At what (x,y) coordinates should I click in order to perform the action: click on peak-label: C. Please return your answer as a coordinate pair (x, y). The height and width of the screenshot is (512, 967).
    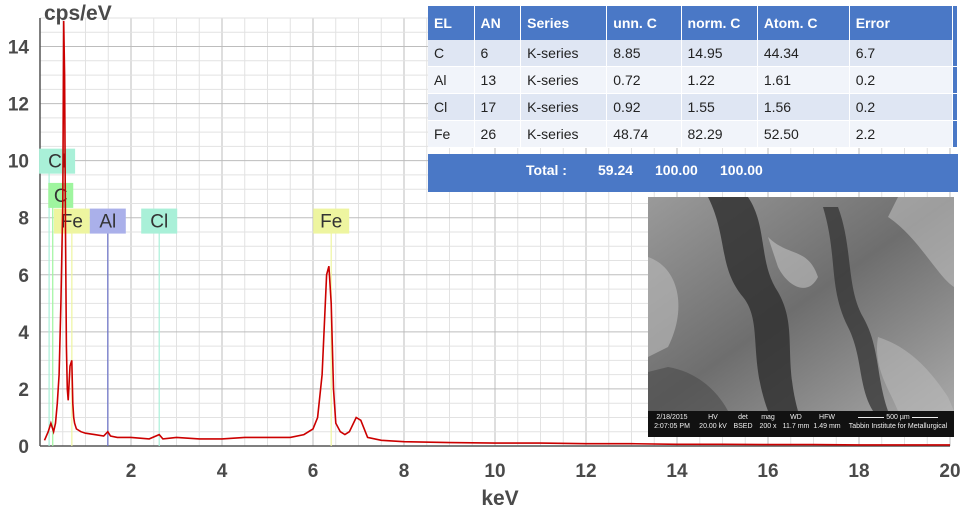
    Looking at the image, I should click on (61, 196).